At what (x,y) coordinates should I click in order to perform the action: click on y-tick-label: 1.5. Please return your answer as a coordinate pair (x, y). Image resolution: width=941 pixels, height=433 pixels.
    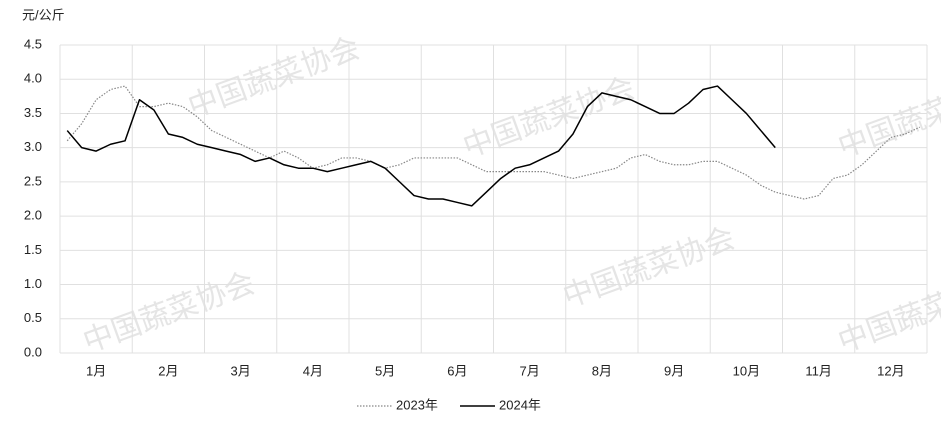
    Looking at the image, I should click on (33, 249).